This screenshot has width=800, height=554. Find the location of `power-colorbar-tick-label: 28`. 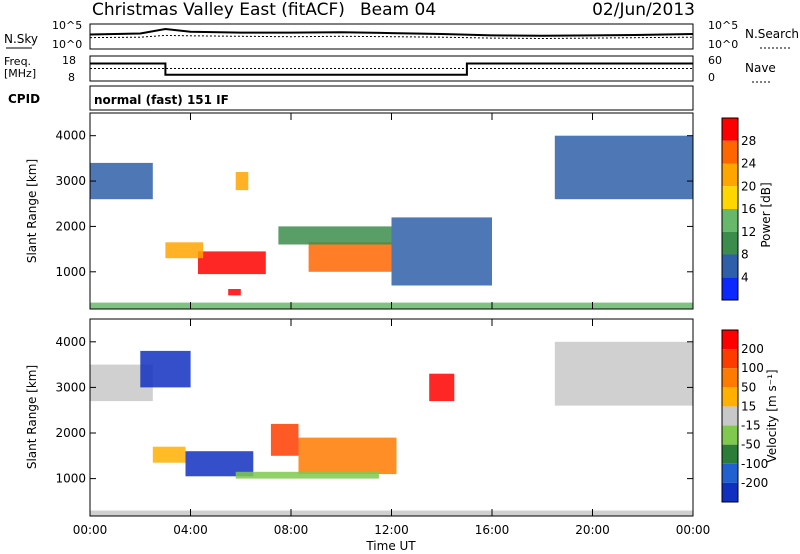

power-colorbar-tick-label: 28 is located at coordinates (748, 141).